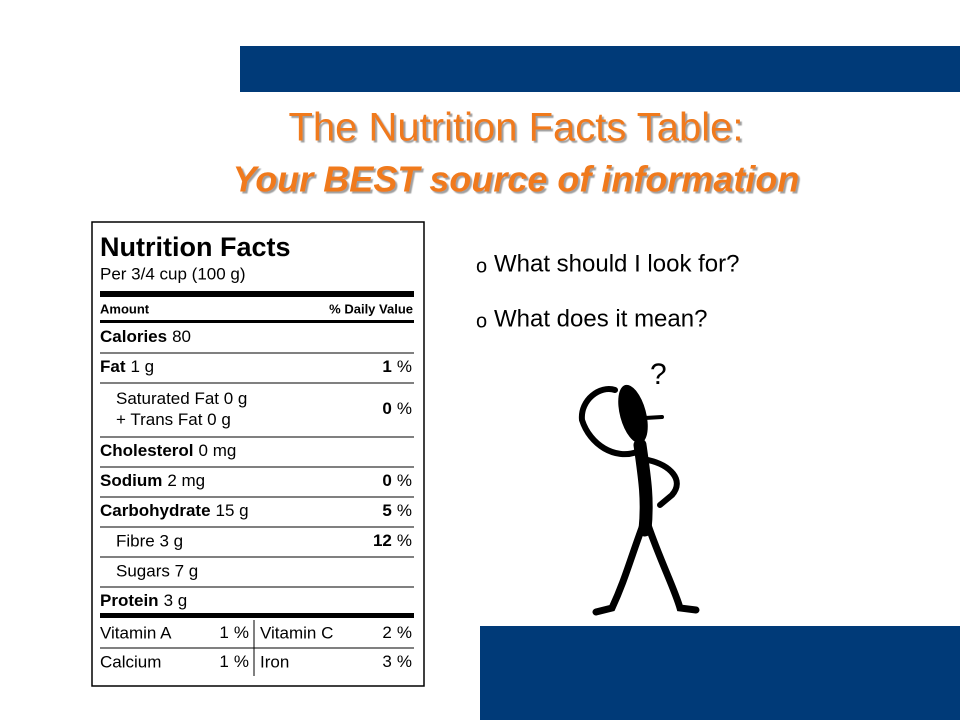 The height and width of the screenshot is (720, 960). Describe the element at coordinates (176, 600) in the screenshot. I see `nutrient-amount: 3 g` at that location.